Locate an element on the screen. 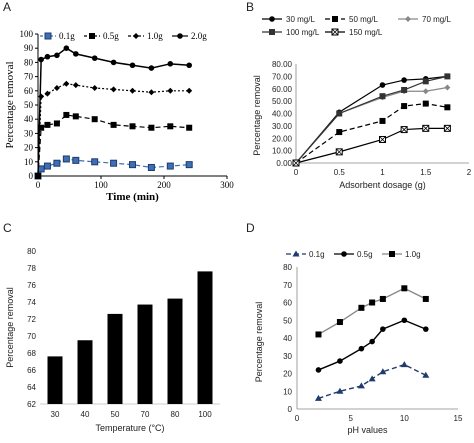  y-tick-label: 100 is located at coordinates (27, 34).